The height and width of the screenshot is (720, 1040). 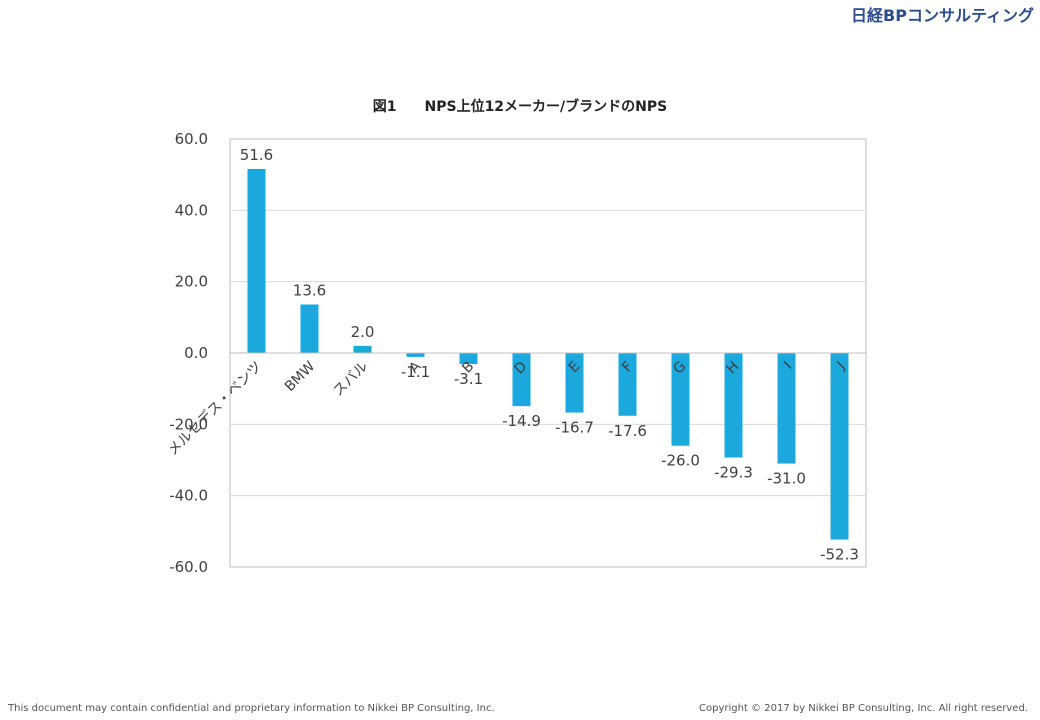 I want to click on y-tick-labels: 60.0 40.0 20.0 0.0 -20.0 -40.0 -60.0, so click(x=188, y=353).